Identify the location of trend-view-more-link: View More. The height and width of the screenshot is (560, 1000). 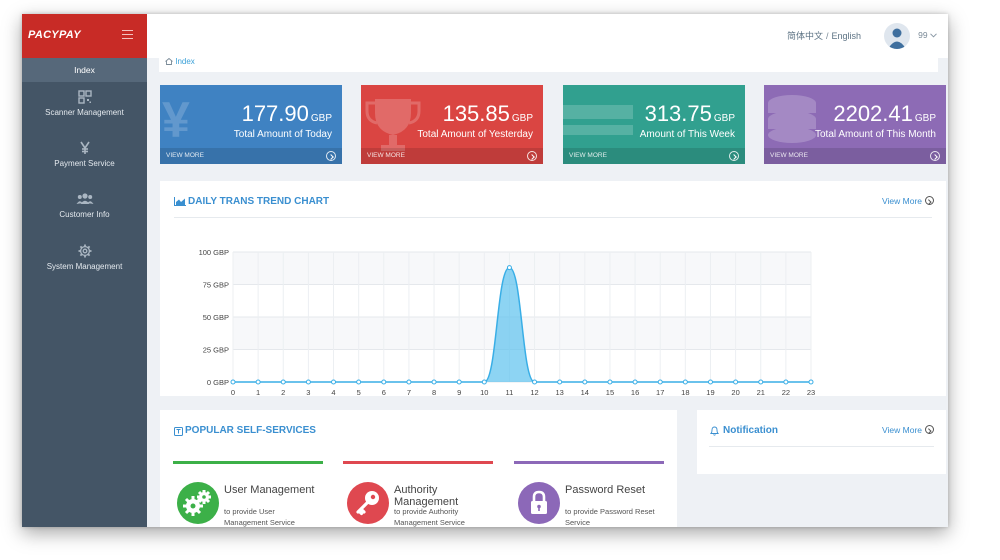
(908, 201).